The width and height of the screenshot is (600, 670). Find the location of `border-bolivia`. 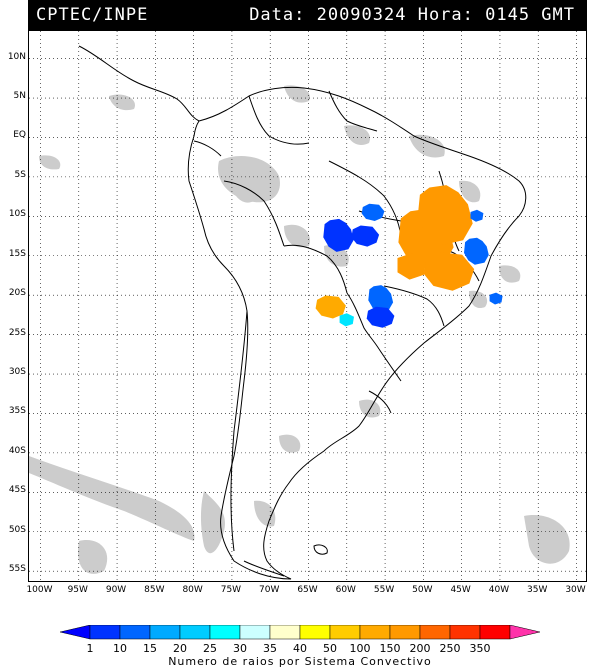

border-bolivia is located at coordinates (315, 269).